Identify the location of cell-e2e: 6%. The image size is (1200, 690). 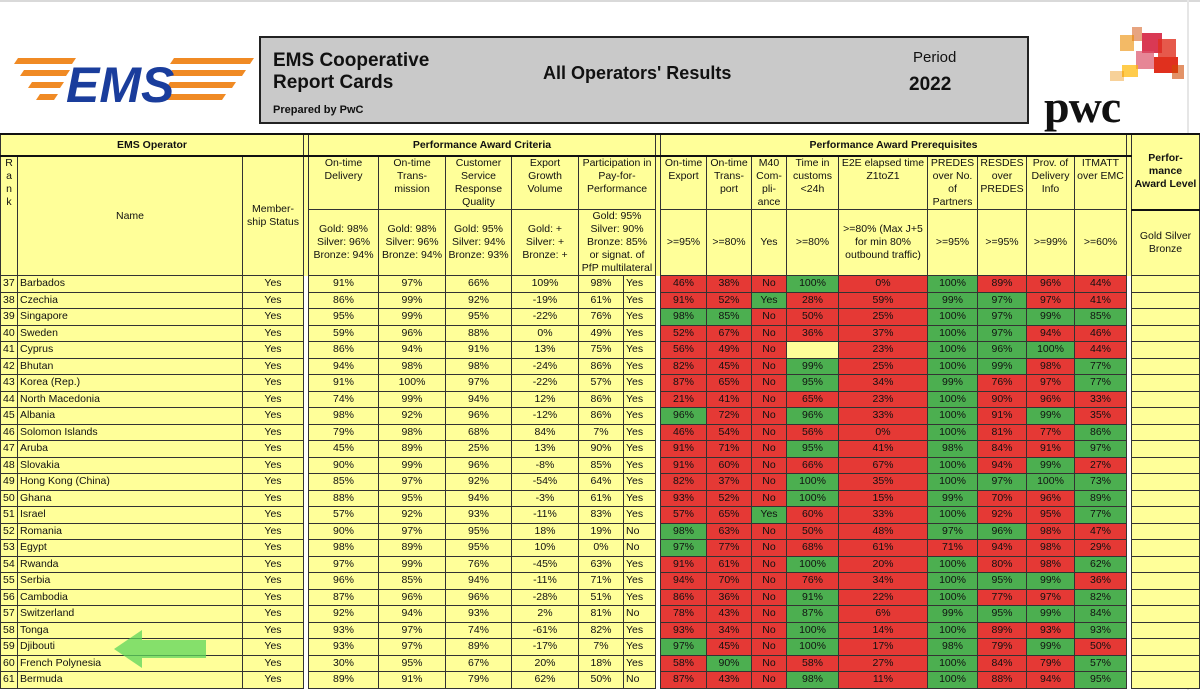
(883, 614).